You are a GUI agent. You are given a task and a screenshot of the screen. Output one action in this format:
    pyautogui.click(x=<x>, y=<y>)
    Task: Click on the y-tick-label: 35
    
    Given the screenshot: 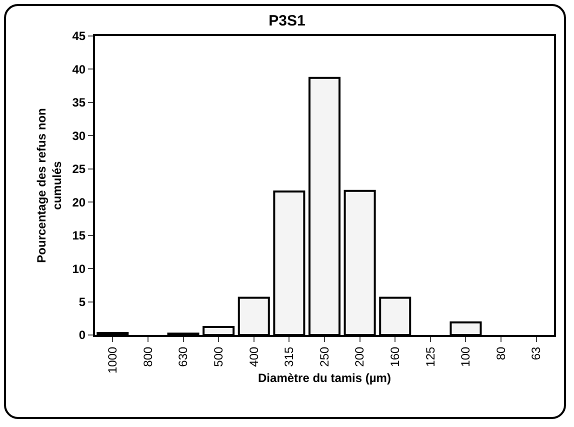 What is the action you would take?
    pyautogui.click(x=79, y=103)
    